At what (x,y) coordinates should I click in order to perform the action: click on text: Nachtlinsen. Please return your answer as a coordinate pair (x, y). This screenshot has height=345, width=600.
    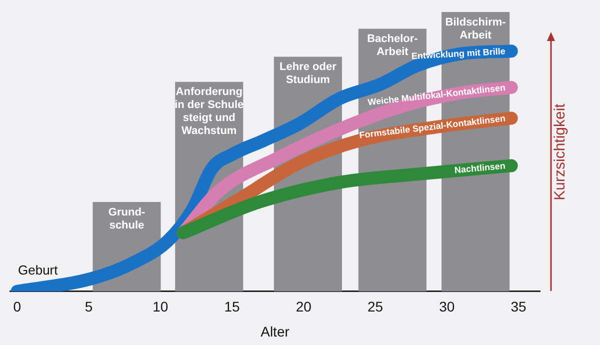
    Looking at the image, I should click on (480, 168).